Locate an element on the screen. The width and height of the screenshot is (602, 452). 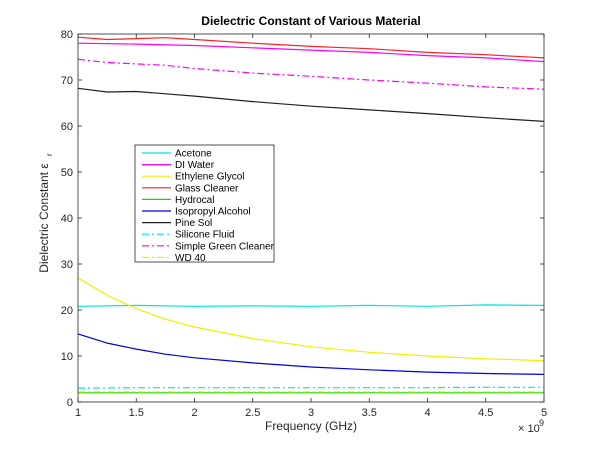
series-line-di-water is located at coordinates (311, 52).